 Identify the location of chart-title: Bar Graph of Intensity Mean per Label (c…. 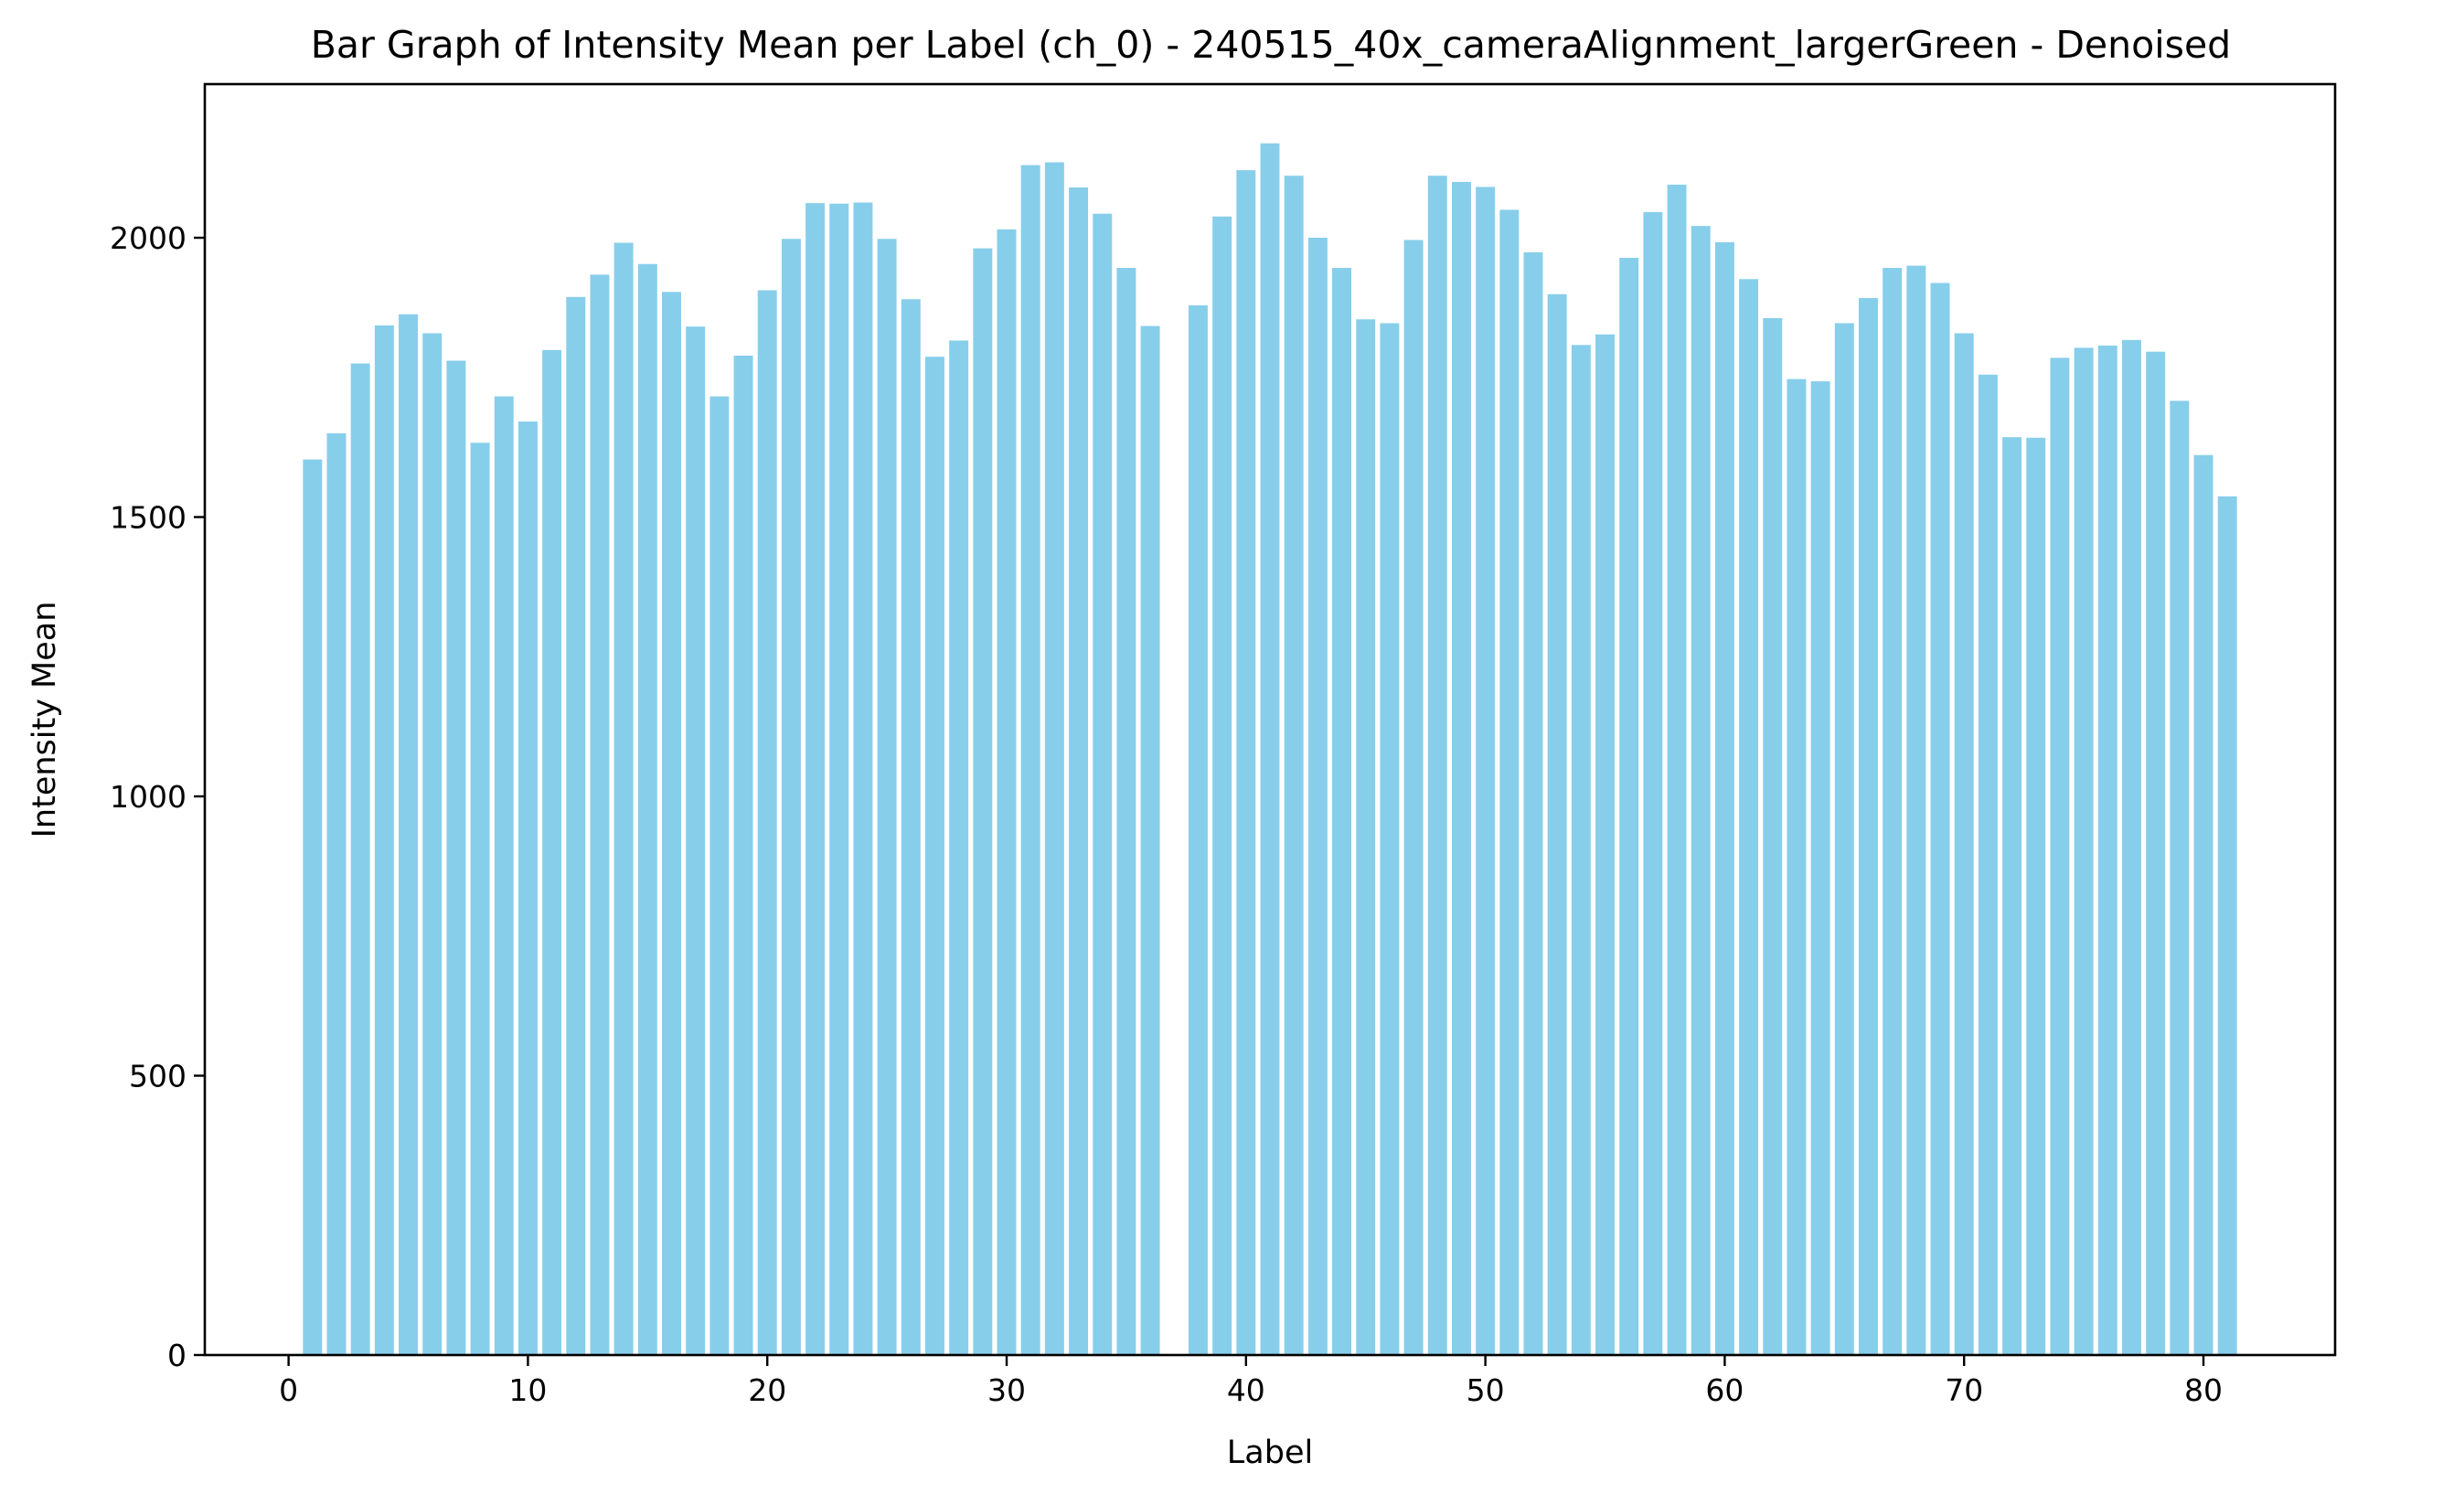
(1271, 45).